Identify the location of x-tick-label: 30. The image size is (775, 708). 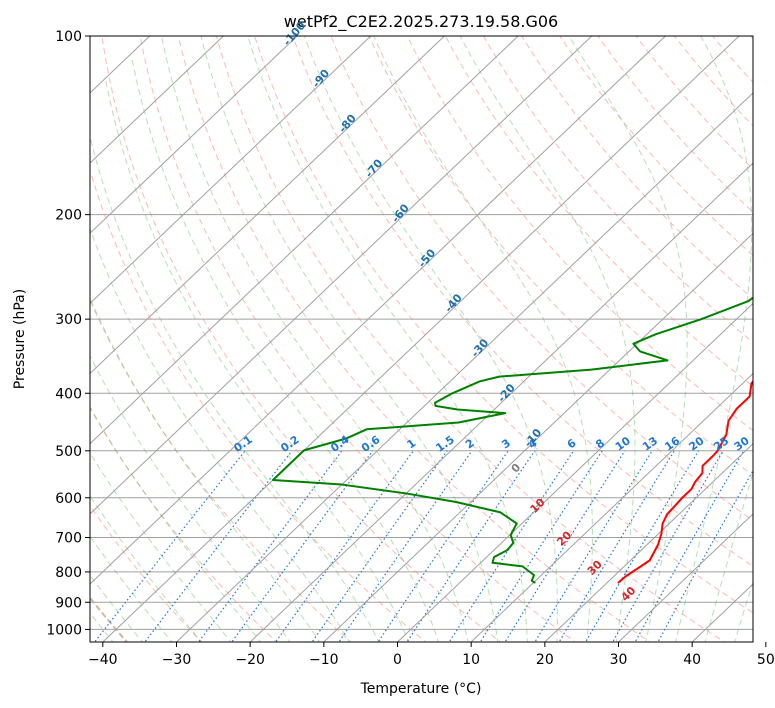
(619, 660).